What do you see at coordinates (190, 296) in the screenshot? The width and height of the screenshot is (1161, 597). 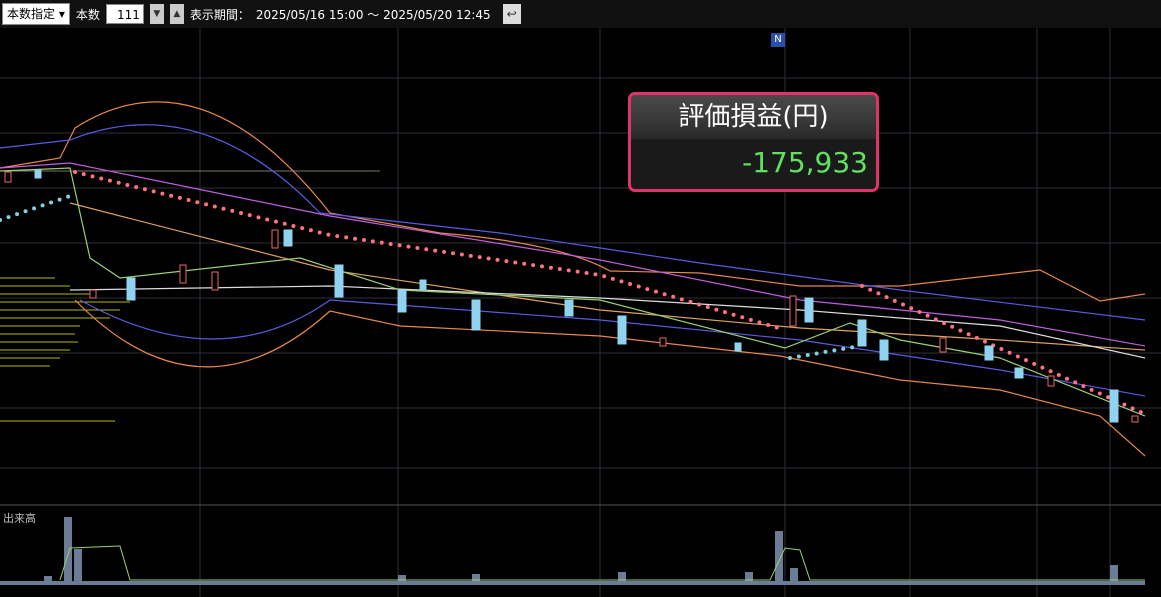 I see `volume-profile` at bounding box center [190, 296].